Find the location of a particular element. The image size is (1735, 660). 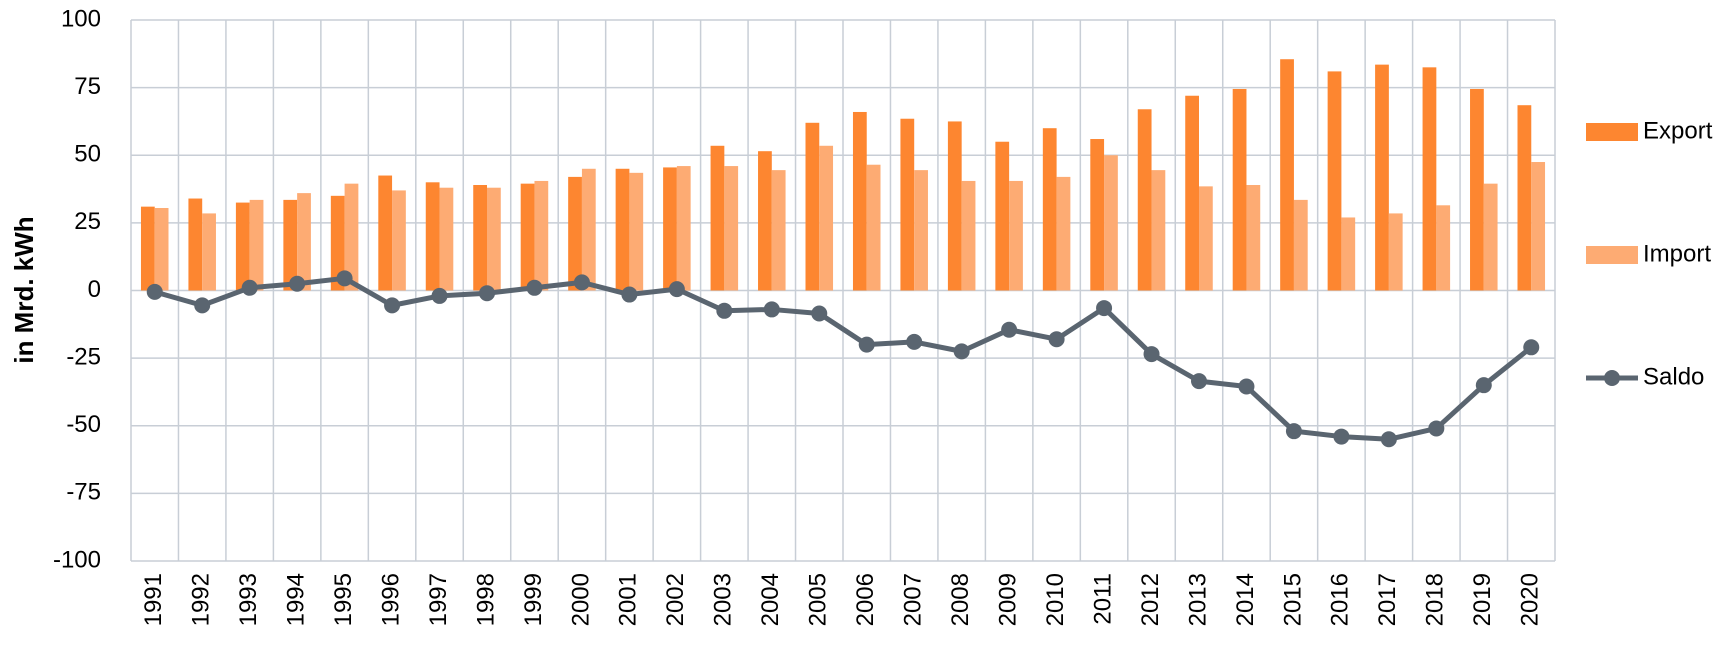

x-tick-label: 1992 is located at coordinates (201, 599).